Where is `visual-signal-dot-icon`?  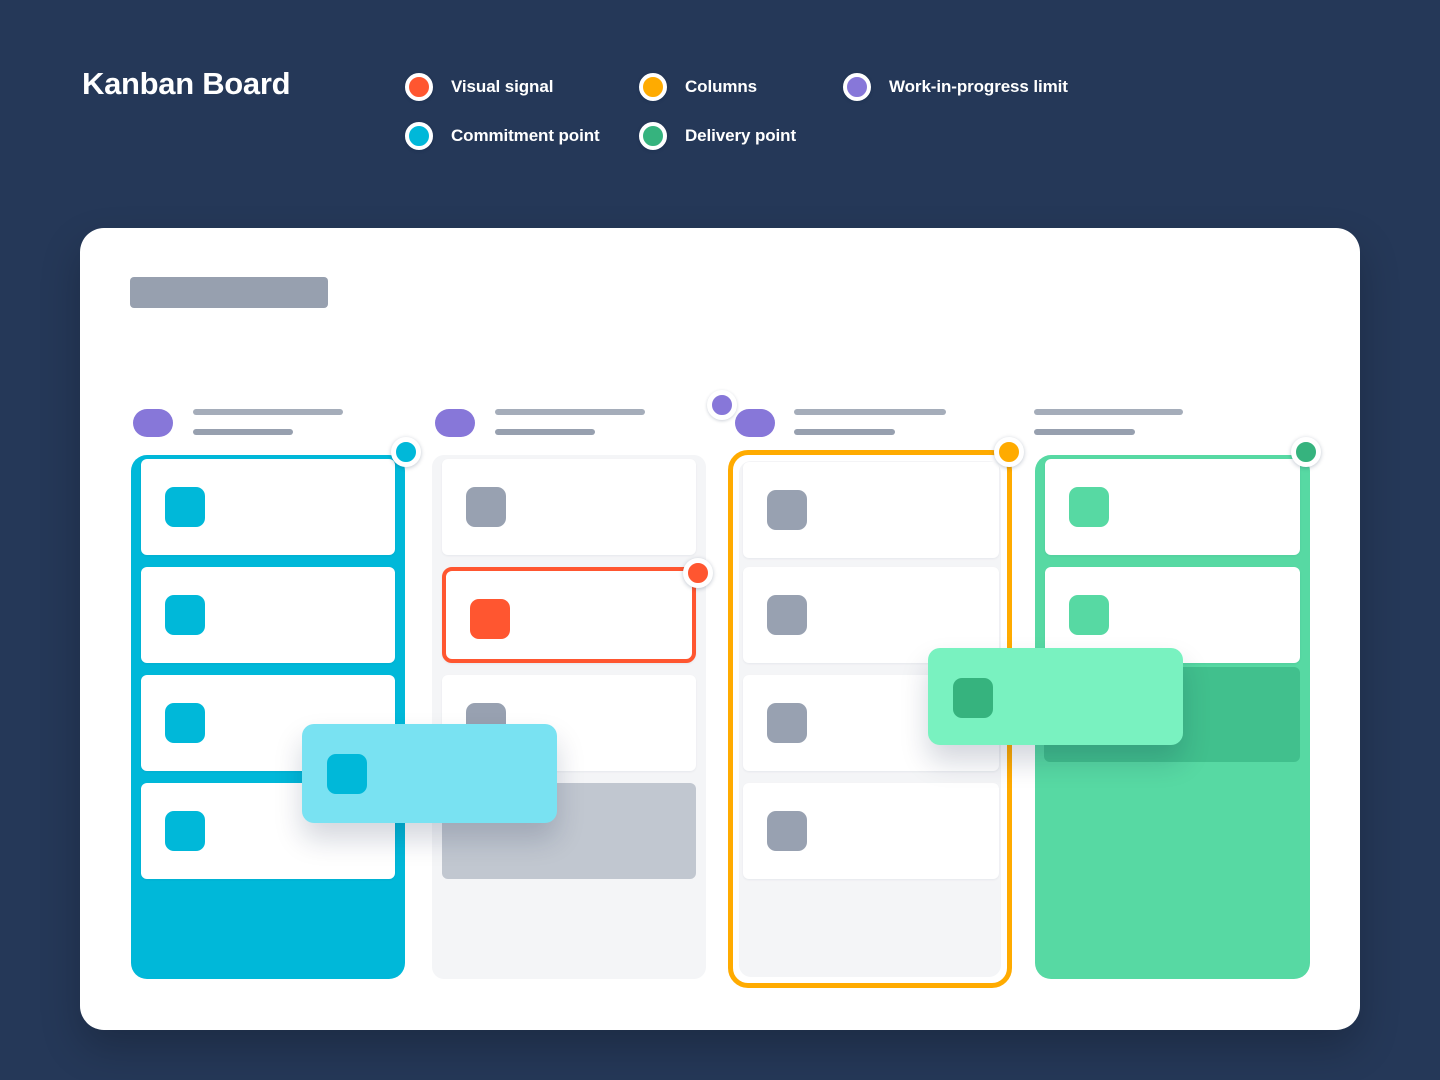
visual-signal-dot-icon is located at coordinates (419, 87).